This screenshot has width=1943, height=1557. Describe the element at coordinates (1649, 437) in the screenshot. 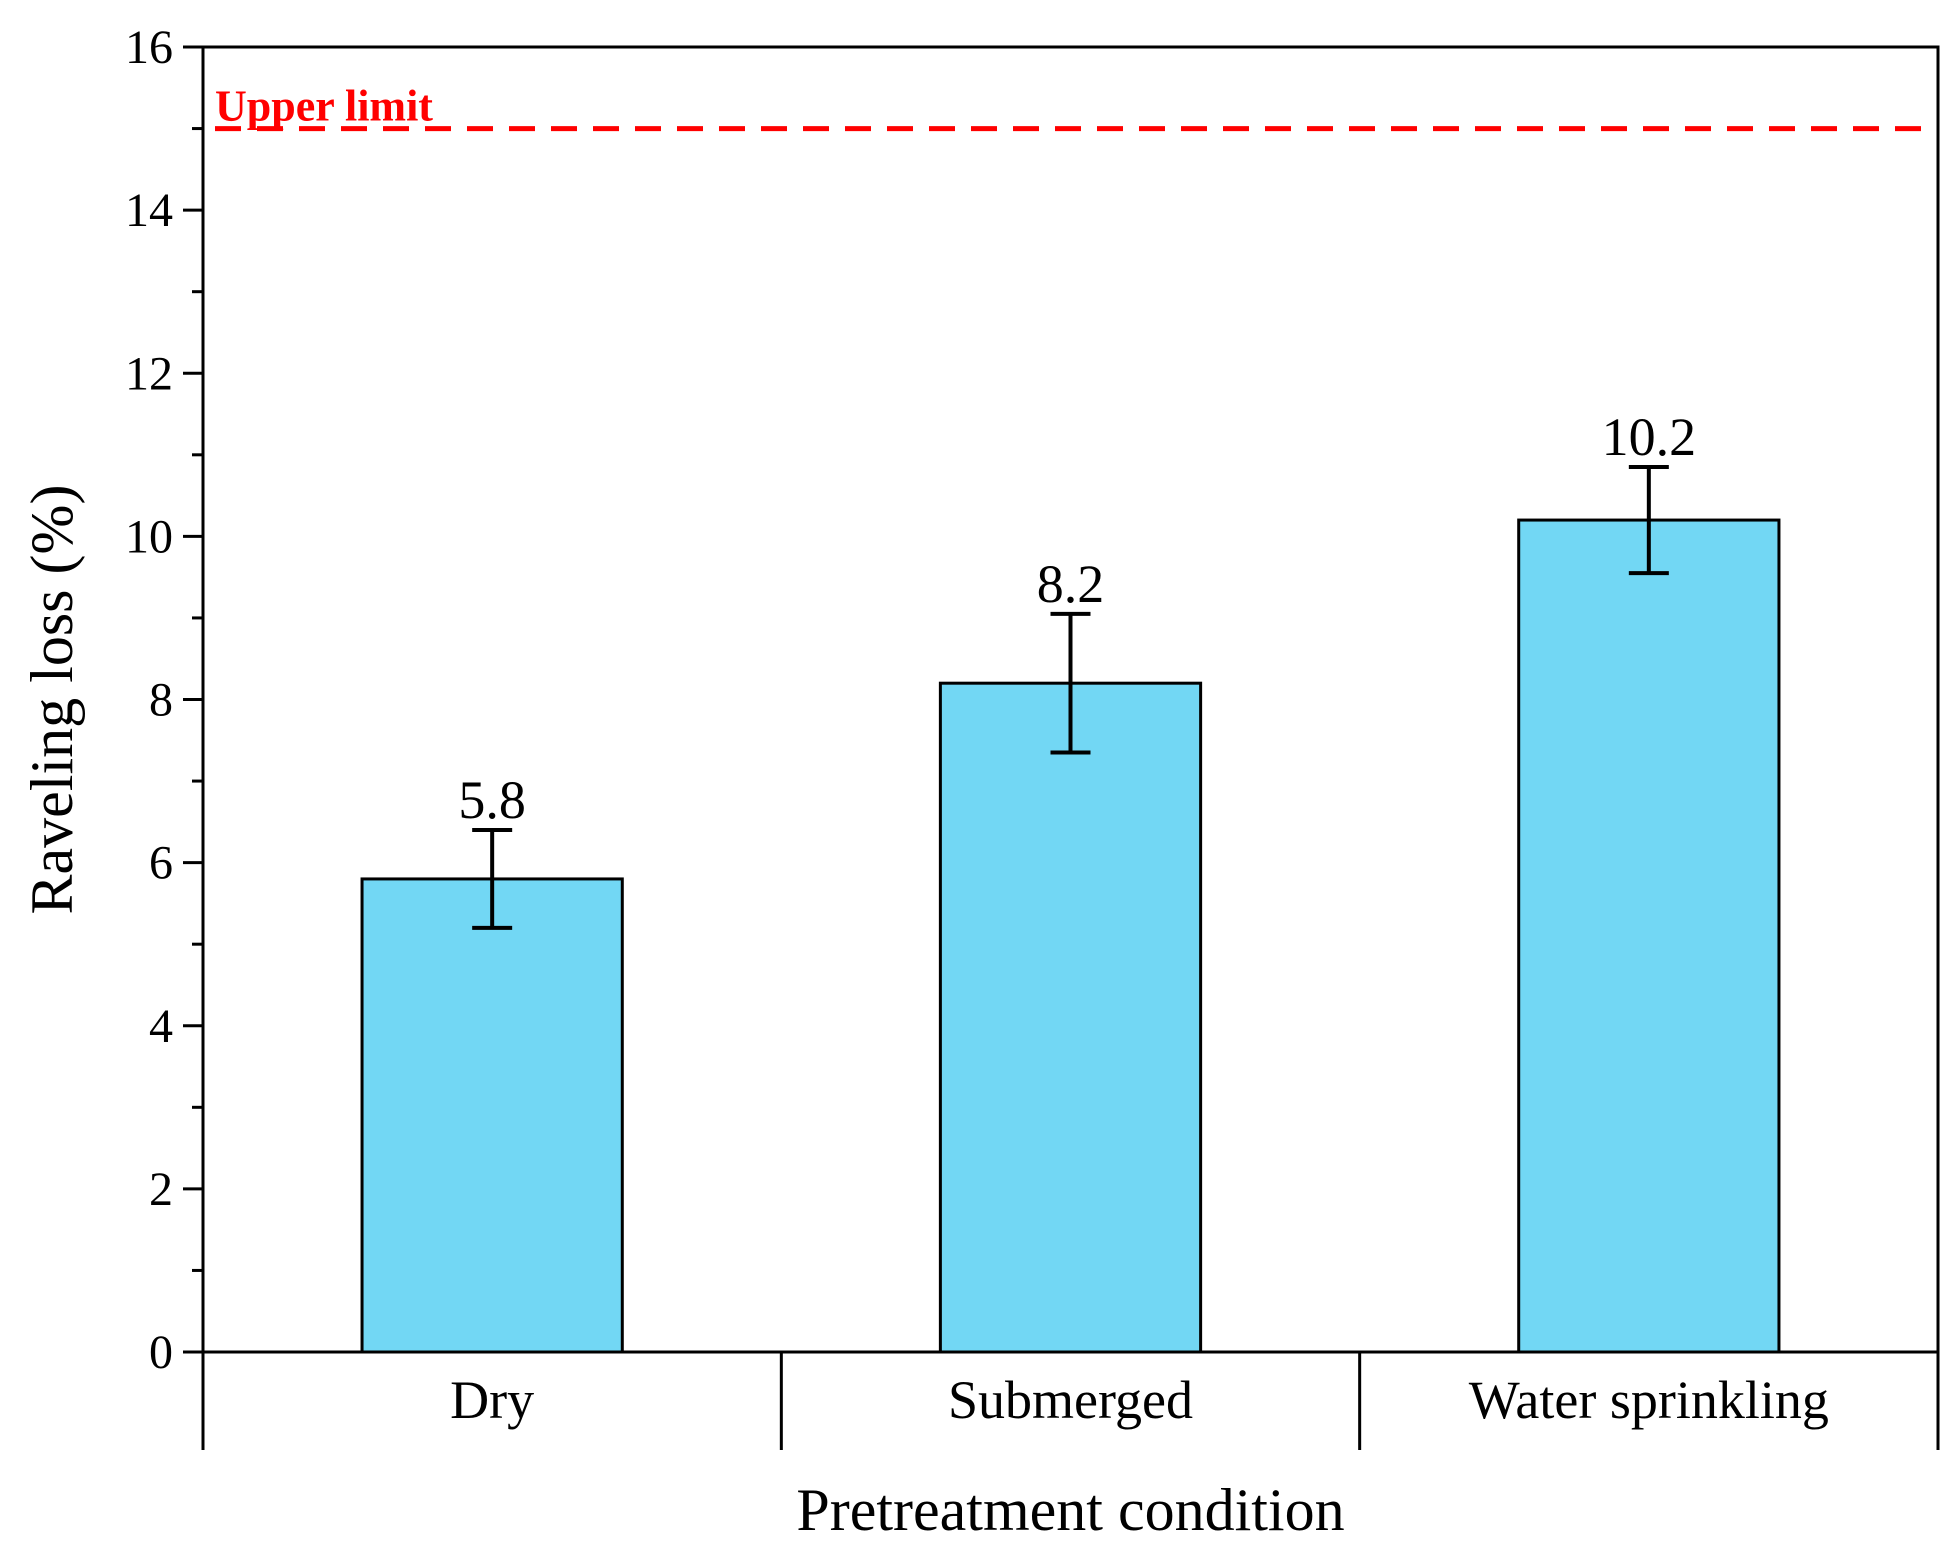

I see `bar-value-label: 10.2` at that location.